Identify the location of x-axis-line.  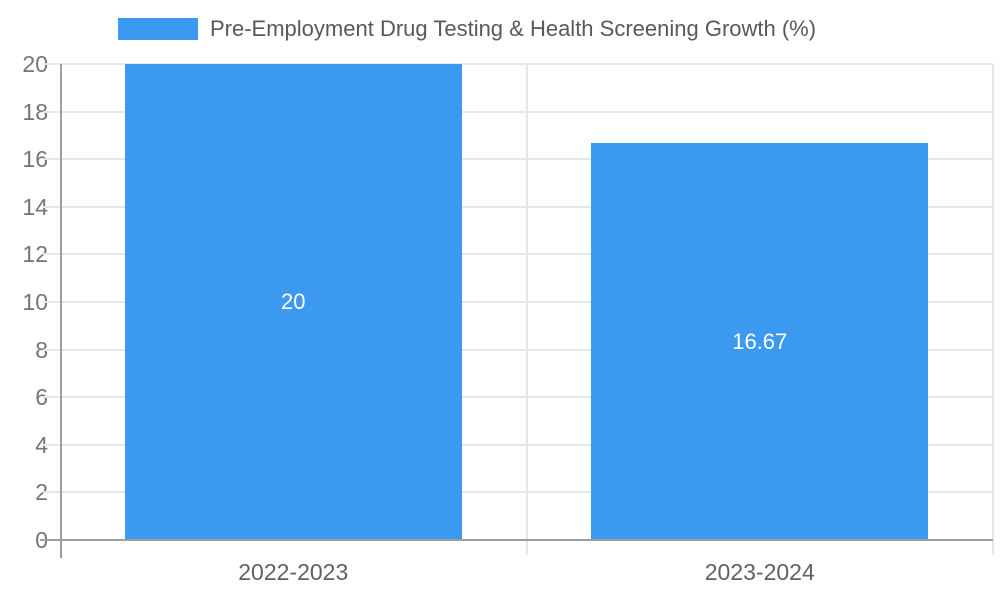
(516, 540).